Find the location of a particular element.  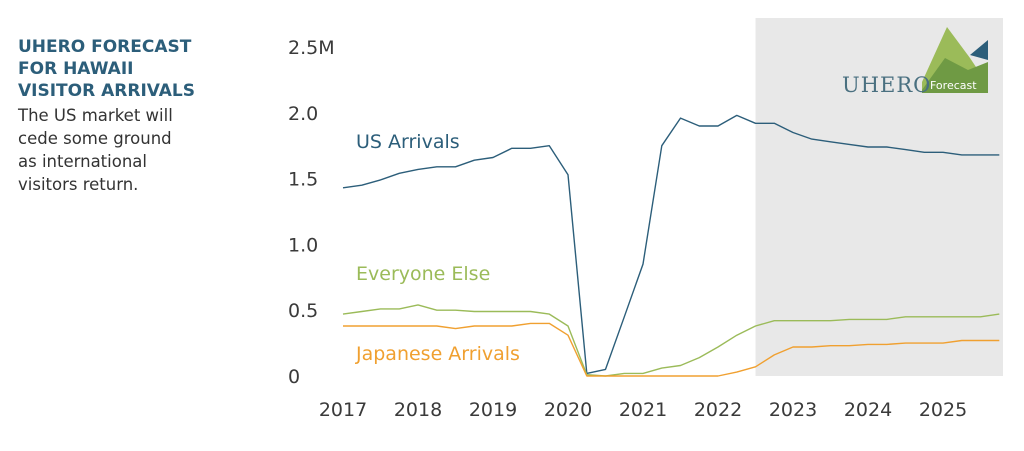

x-tick-label: 2018 is located at coordinates (418, 410).